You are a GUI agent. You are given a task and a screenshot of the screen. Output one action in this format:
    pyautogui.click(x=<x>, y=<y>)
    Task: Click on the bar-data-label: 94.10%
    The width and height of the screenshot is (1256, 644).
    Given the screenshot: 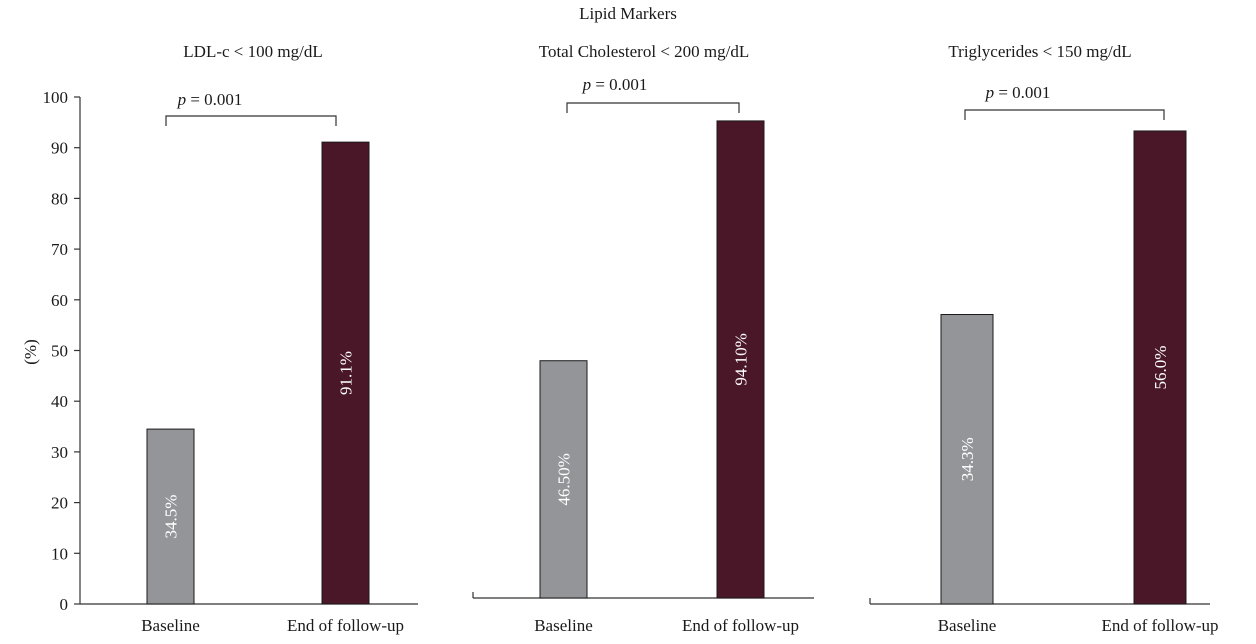 What is the action you would take?
    pyautogui.click(x=741, y=359)
    